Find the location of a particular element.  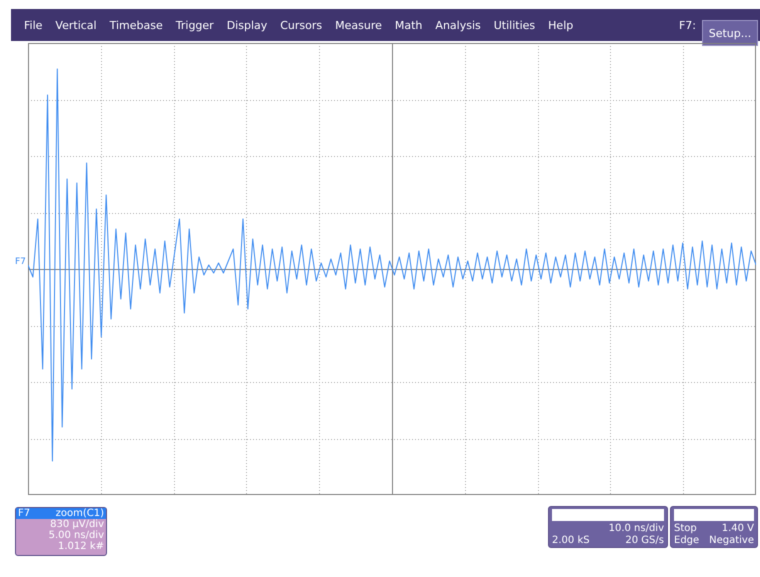

text: Measure is located at coordinates (358, 25).